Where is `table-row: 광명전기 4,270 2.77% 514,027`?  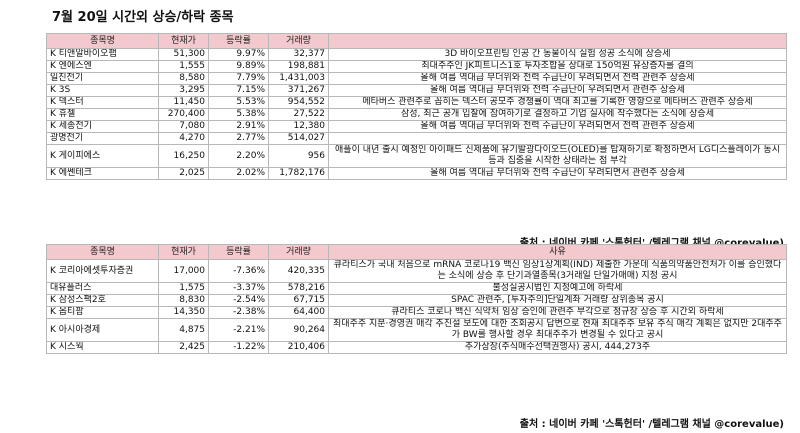
table-row: 광명전기 4,270 2.77% 514,027 is located at coordinates (416, 138).